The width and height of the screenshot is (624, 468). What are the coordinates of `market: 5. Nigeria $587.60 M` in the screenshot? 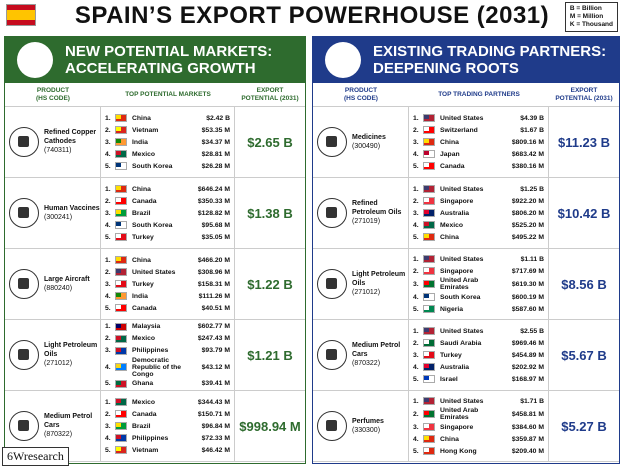 It's located at (478, 309).